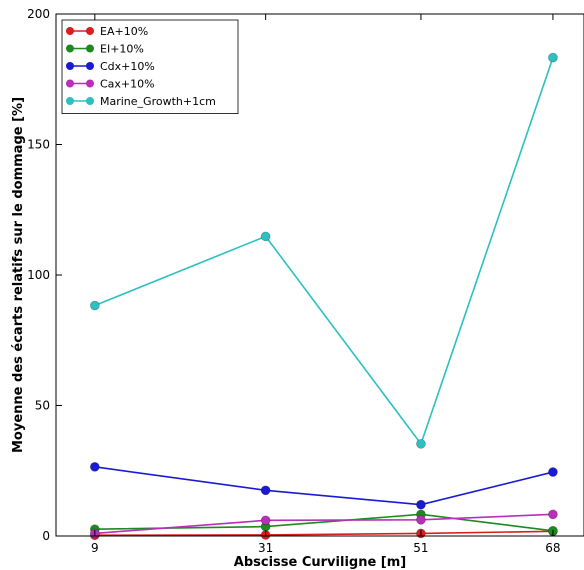 The height and width of the screenshot is (570, 584). What do you see at coordinates (127, 66) in the screenshot?
I see `legend-label: Cdx+10%` at bounding box center [127, 66].